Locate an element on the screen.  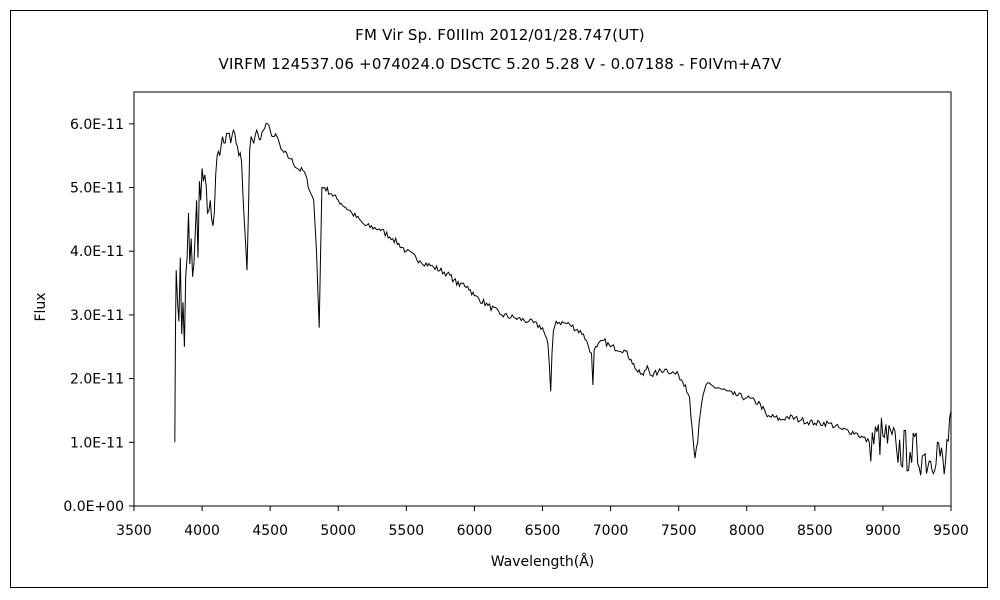
x-tick-label: 6000 is located at coordinates (475, 531).